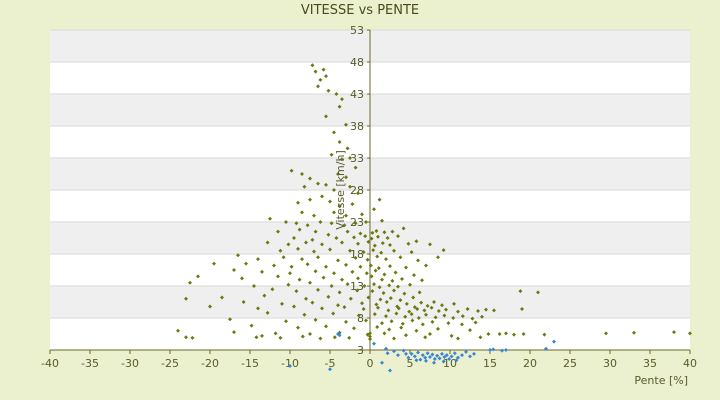  Describe the element at coordinates (369, 360) in the screenshot. I see `x-axis-ticks: -40 -35 -30 -25 -20 -15 -10 -5 0 5 10 15 20 25 30 35 40` at that location.